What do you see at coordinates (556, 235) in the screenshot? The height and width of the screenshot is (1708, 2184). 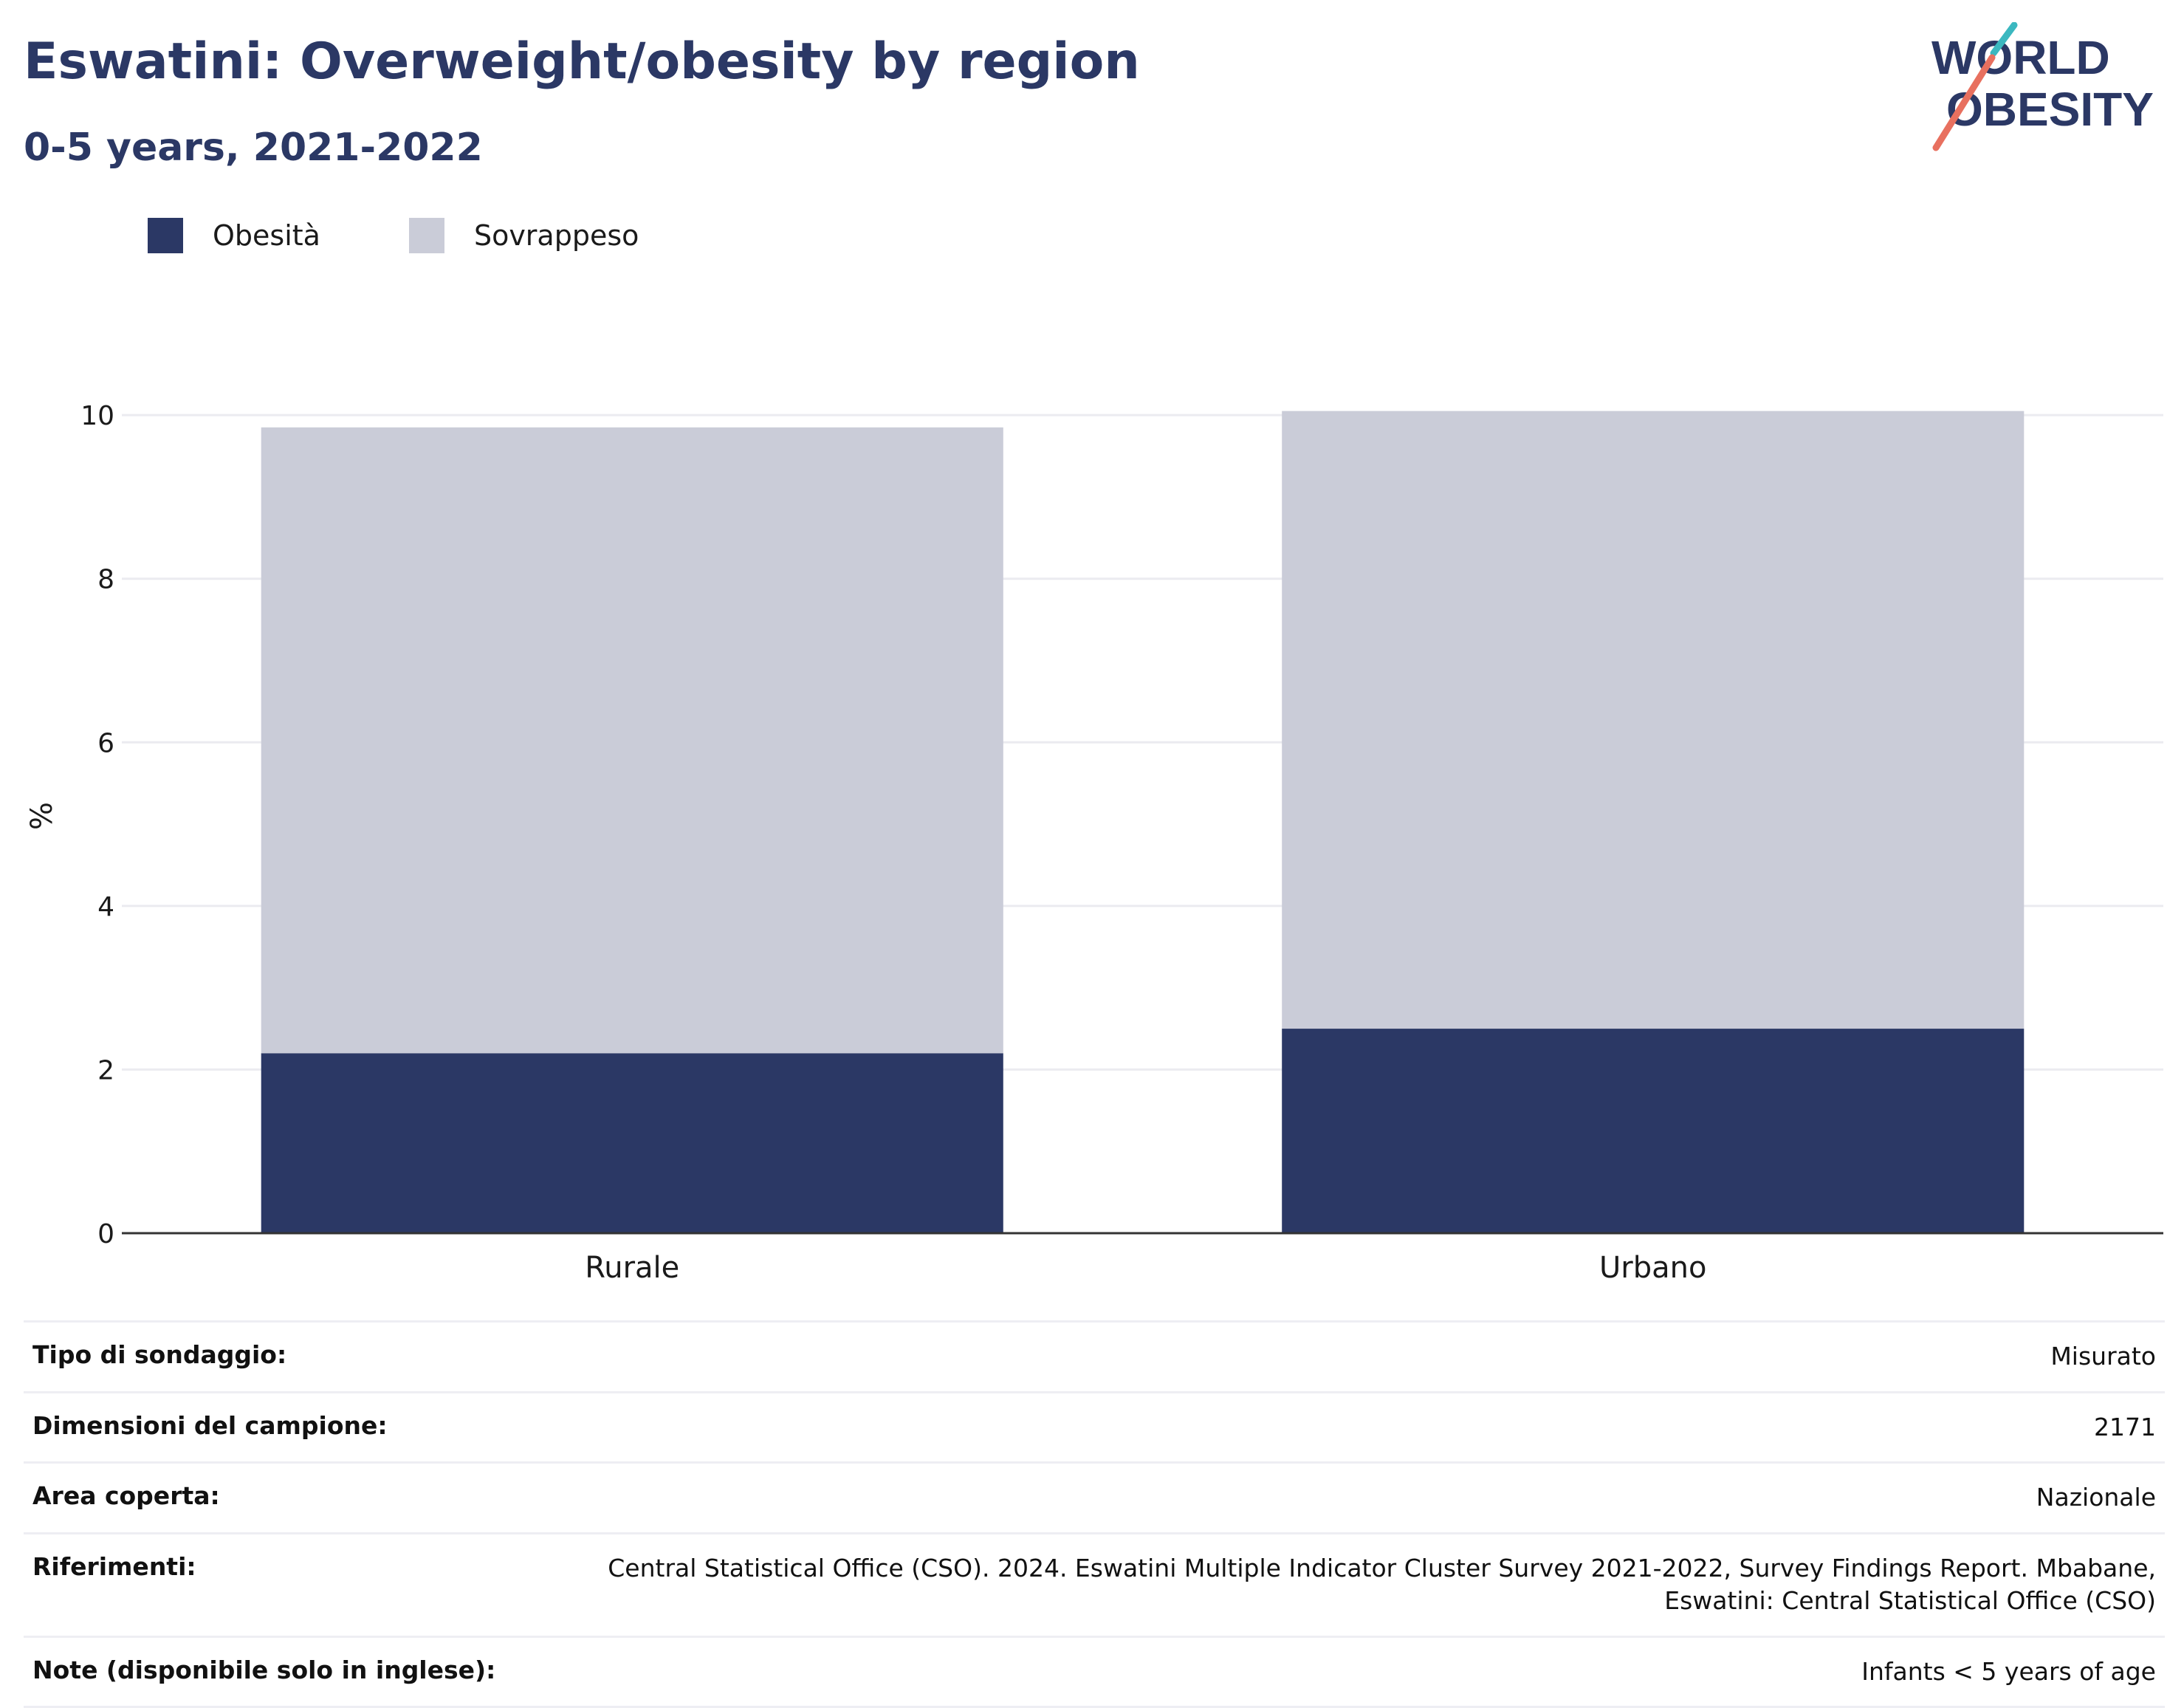 I see `legend-label-sovrappeso: Sovrappeso` at bounding box center [556, 235].